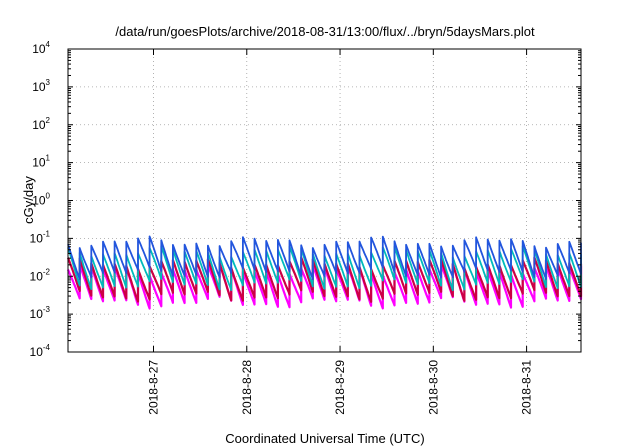 This screenshot has height=448, width=640. What do you see at coordinates (40, 313) in the screenshot?
I see `y-tick-label: 10⁻³` at bounding box center [40, 313].